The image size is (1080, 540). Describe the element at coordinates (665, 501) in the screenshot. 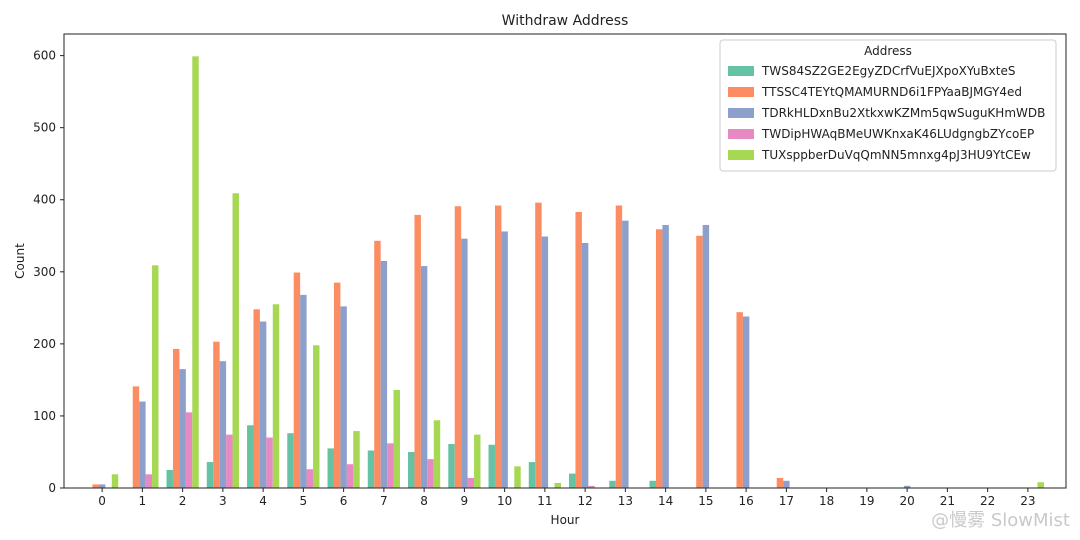

I see `x-tick-label: 14` at that location.